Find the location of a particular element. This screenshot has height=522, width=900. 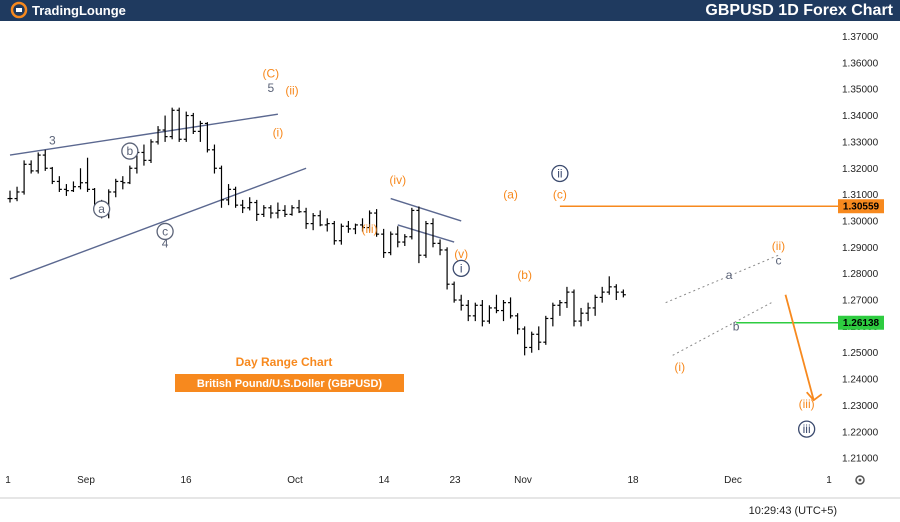

wave-label: ii is located at coordinates (559, 173).